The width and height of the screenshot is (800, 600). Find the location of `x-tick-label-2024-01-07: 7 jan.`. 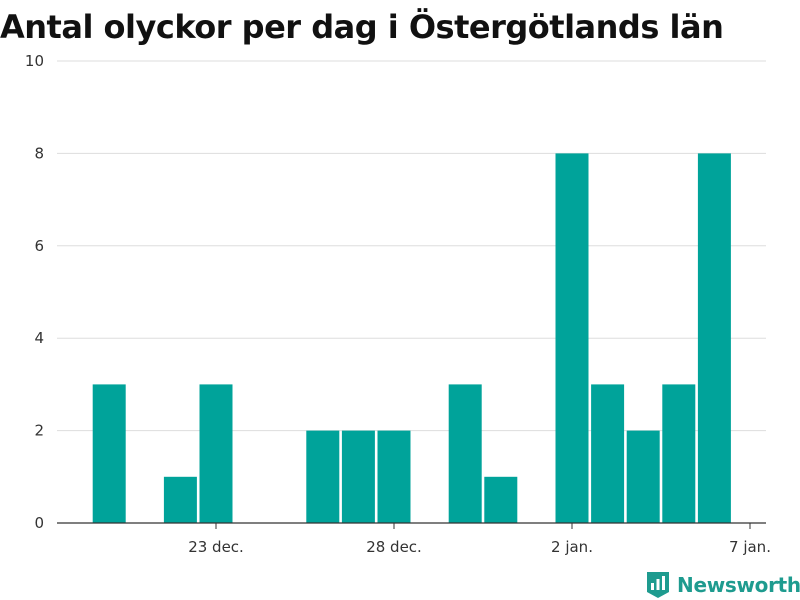

x-tick-label-2024-01-07: 7 jan. is located at coordinates (750, 547).